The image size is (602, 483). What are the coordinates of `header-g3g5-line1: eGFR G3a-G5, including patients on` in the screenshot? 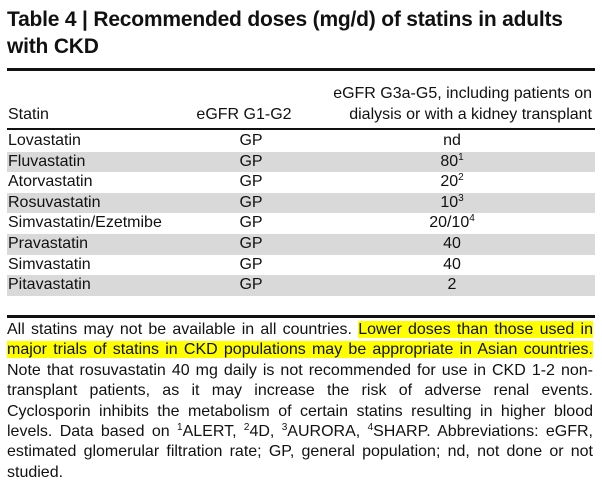 It's located at (462, 93).